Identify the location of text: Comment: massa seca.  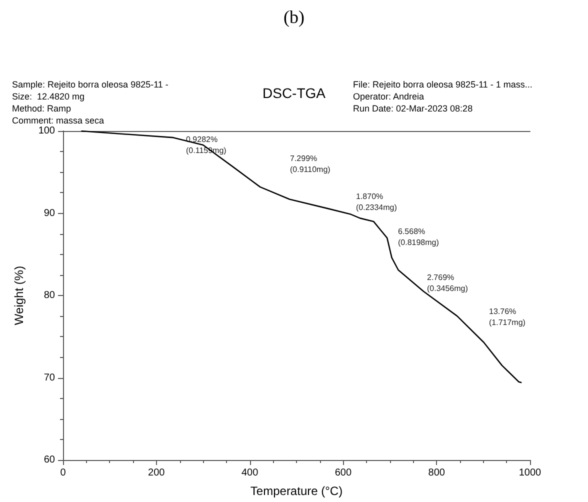
(58, 121).